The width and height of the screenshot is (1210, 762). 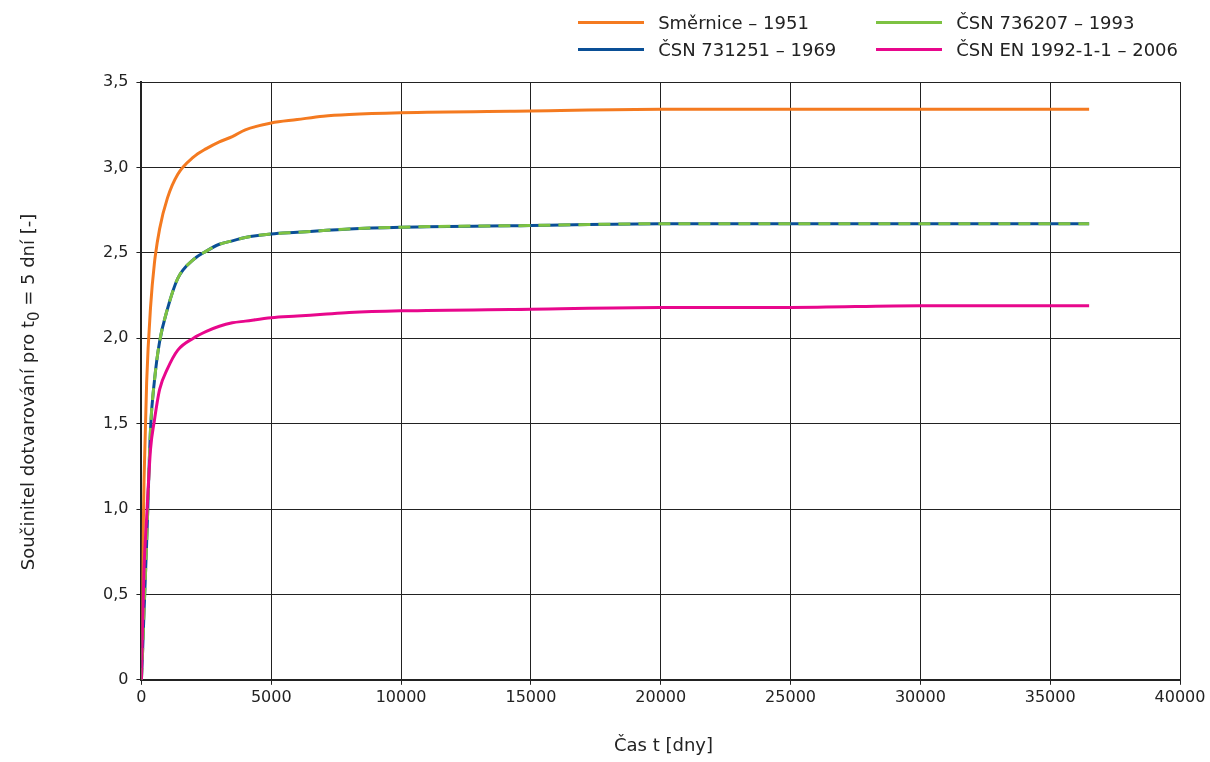 What do you see at coordinates (115, 81) in the screenshot?
I see `y-tick-label: 3,5` at bounding box center [115, 81].